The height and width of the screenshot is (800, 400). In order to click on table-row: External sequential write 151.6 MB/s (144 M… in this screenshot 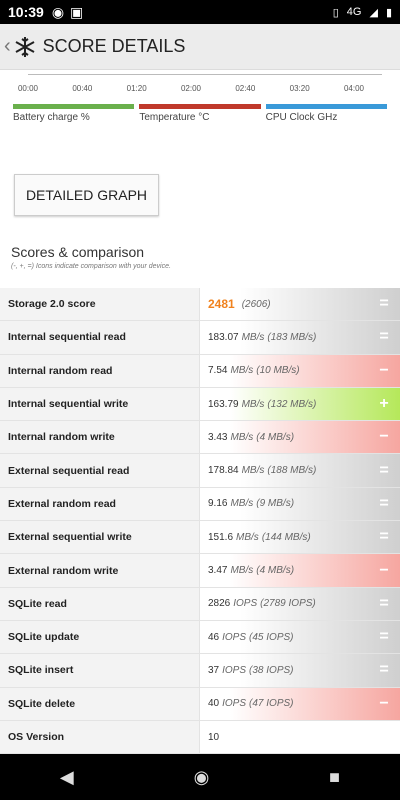, I will do `click(200, 538)`.